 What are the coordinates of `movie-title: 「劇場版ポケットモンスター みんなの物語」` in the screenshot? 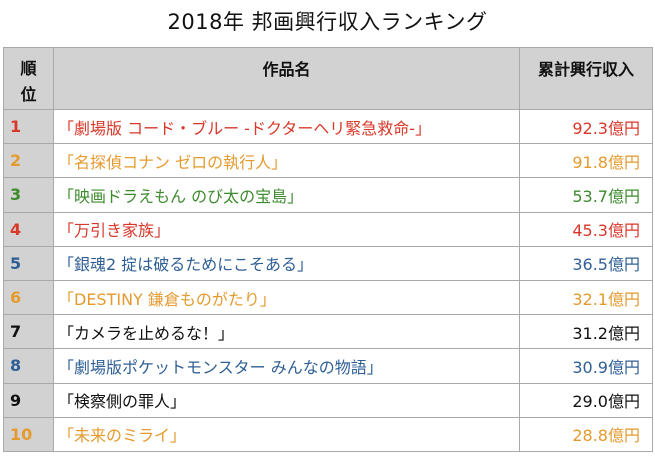 It's located at (286, 366).